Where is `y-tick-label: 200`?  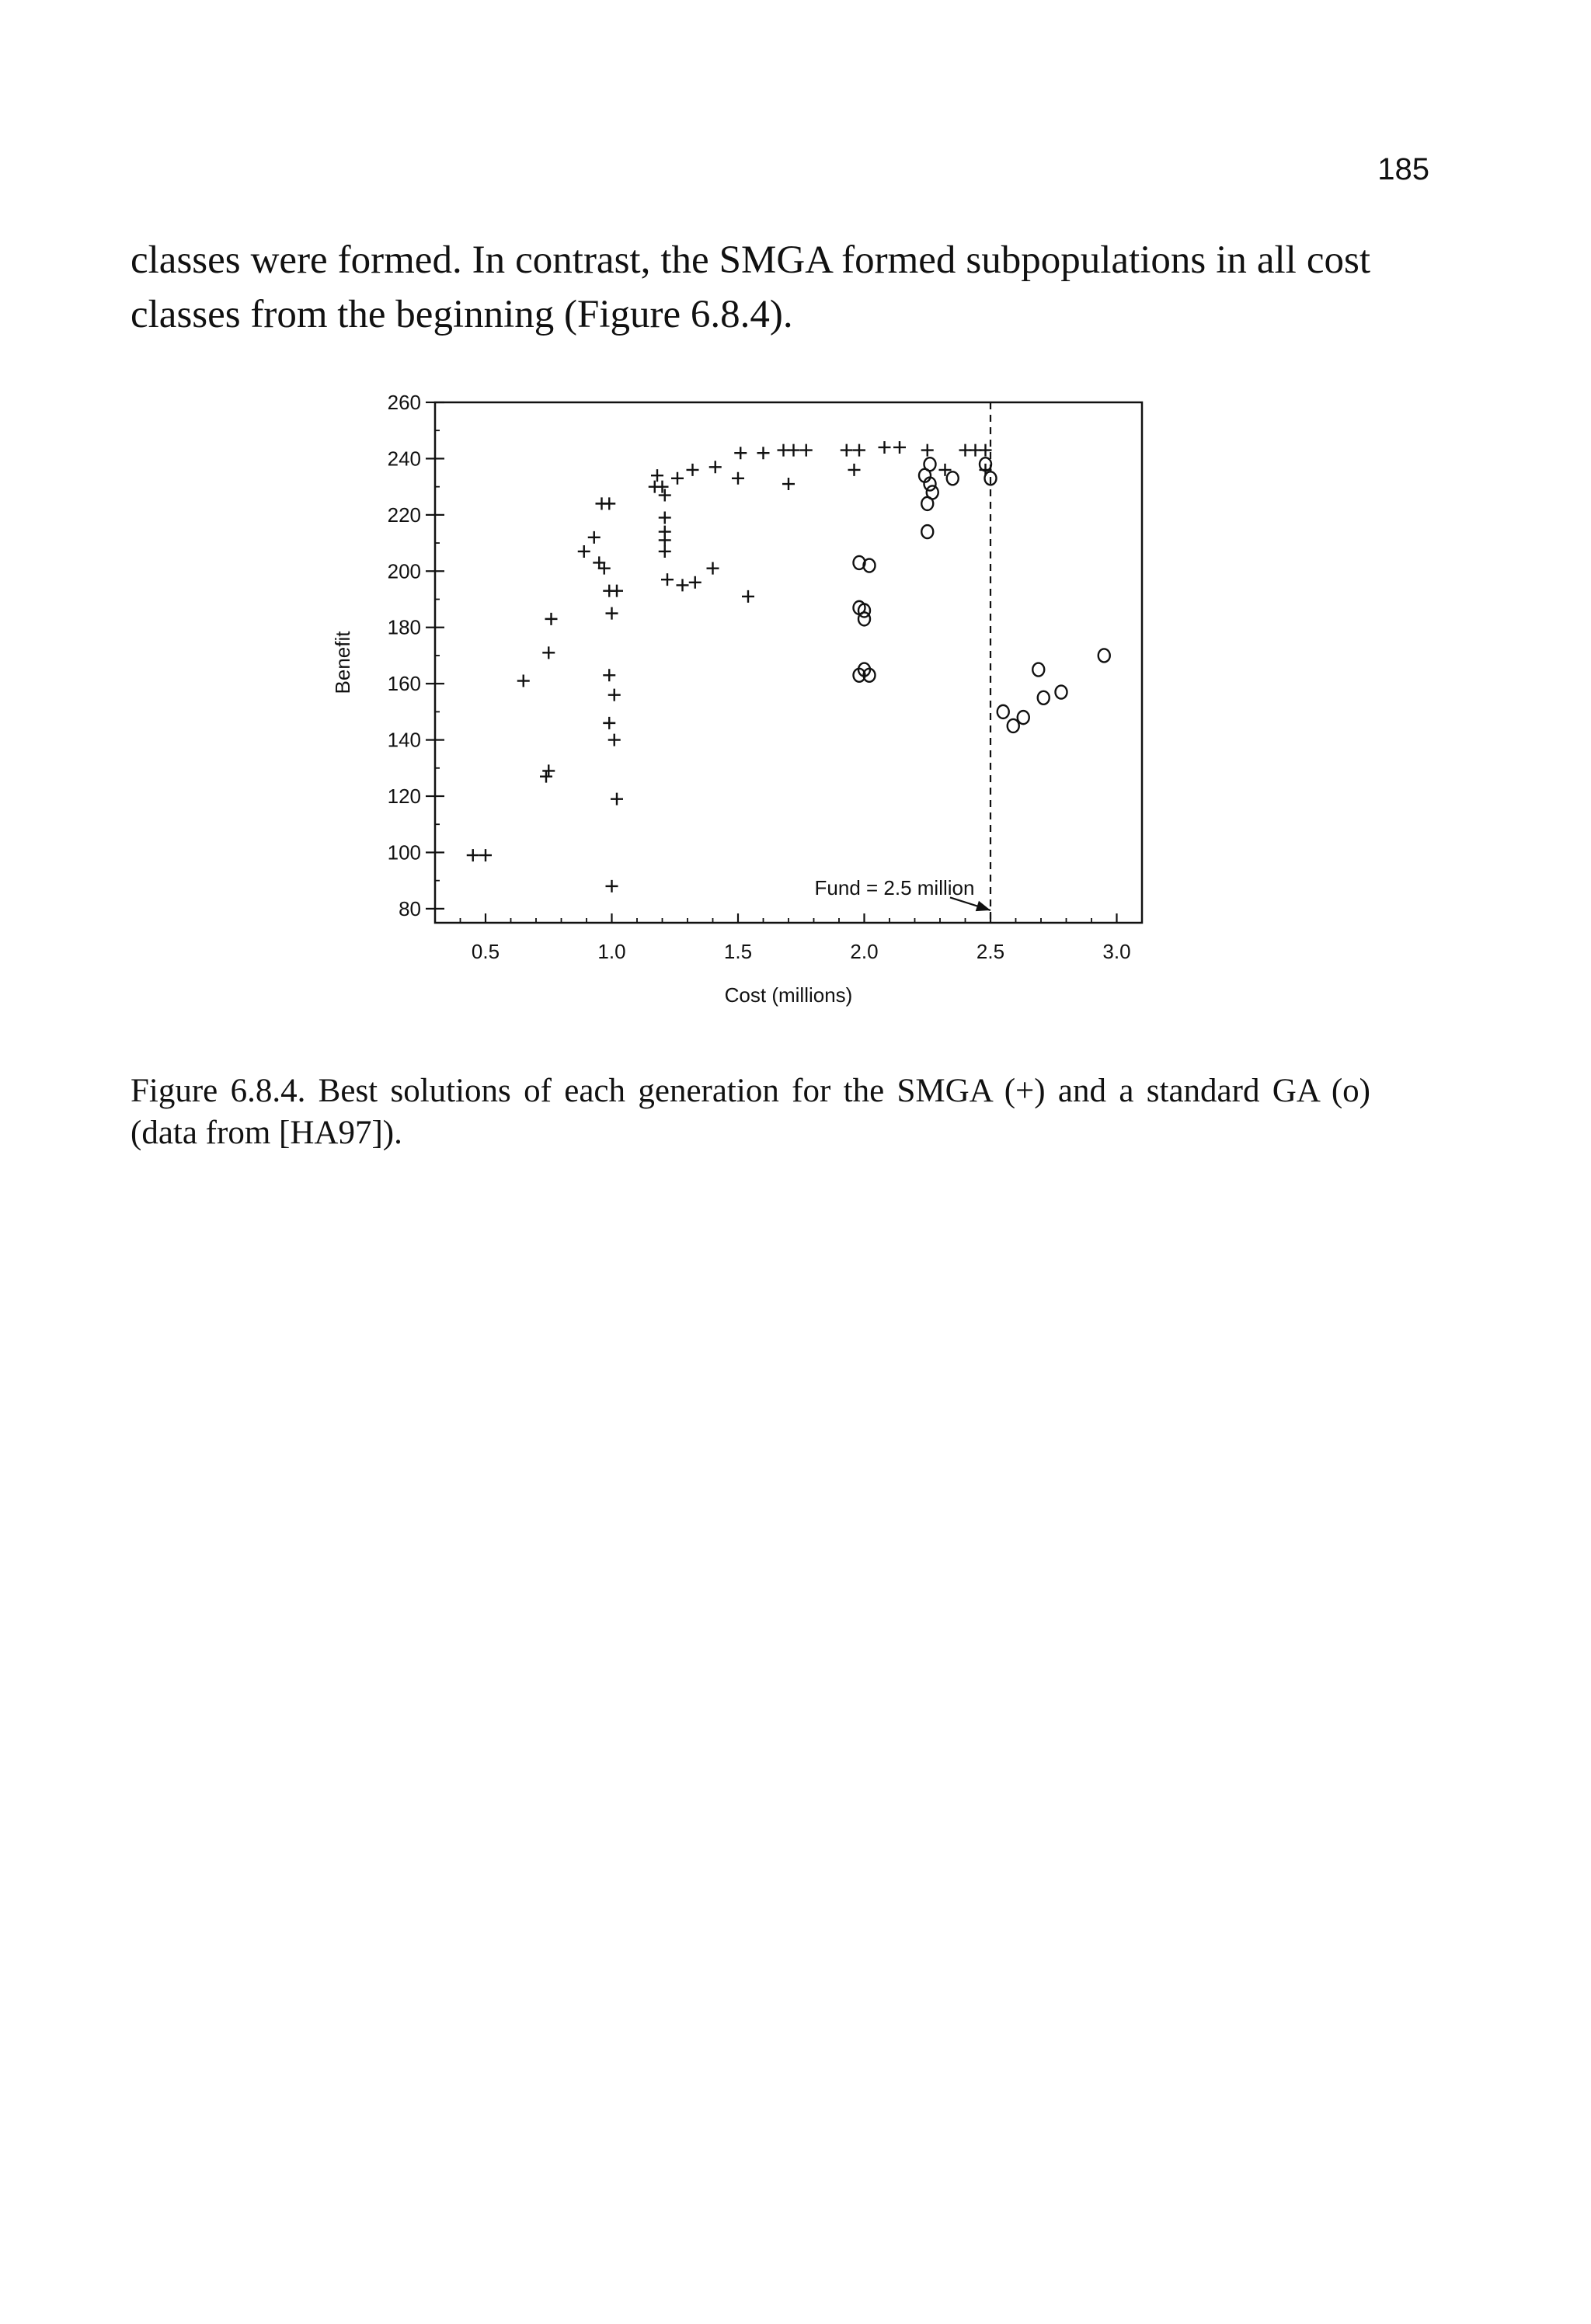
y-tick-label: 200 is located at coordinates (405, 571).